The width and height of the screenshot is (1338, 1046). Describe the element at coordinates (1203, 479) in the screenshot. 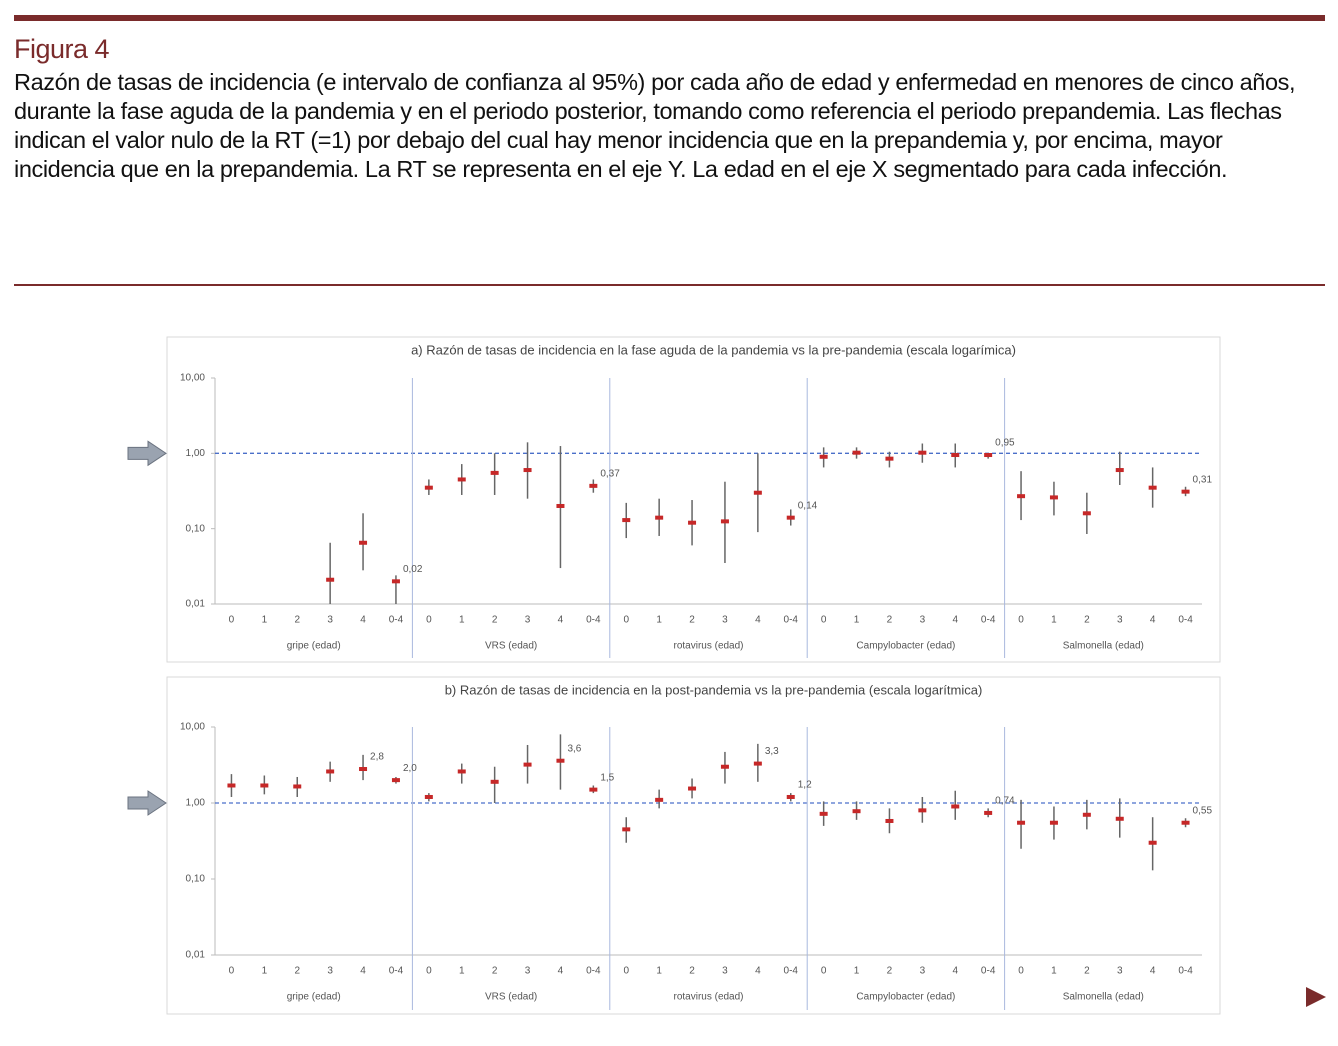

I see `data-label: 0,31` at that location.